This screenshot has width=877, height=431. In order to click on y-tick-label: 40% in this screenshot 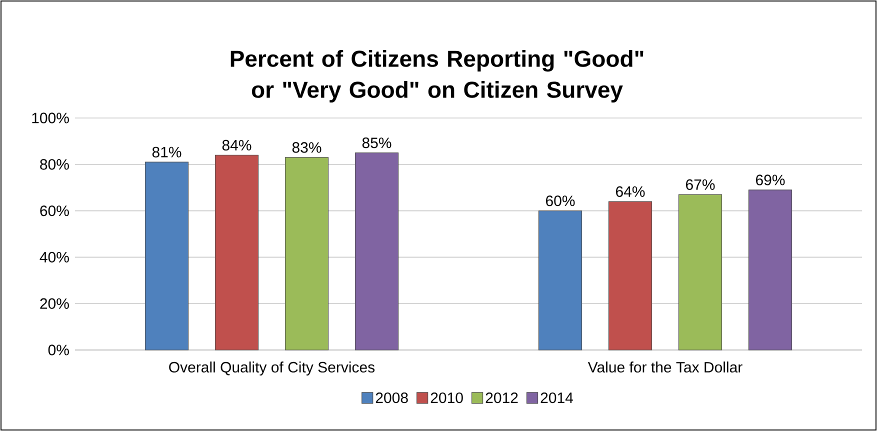, I will do `click(54, 257)`.